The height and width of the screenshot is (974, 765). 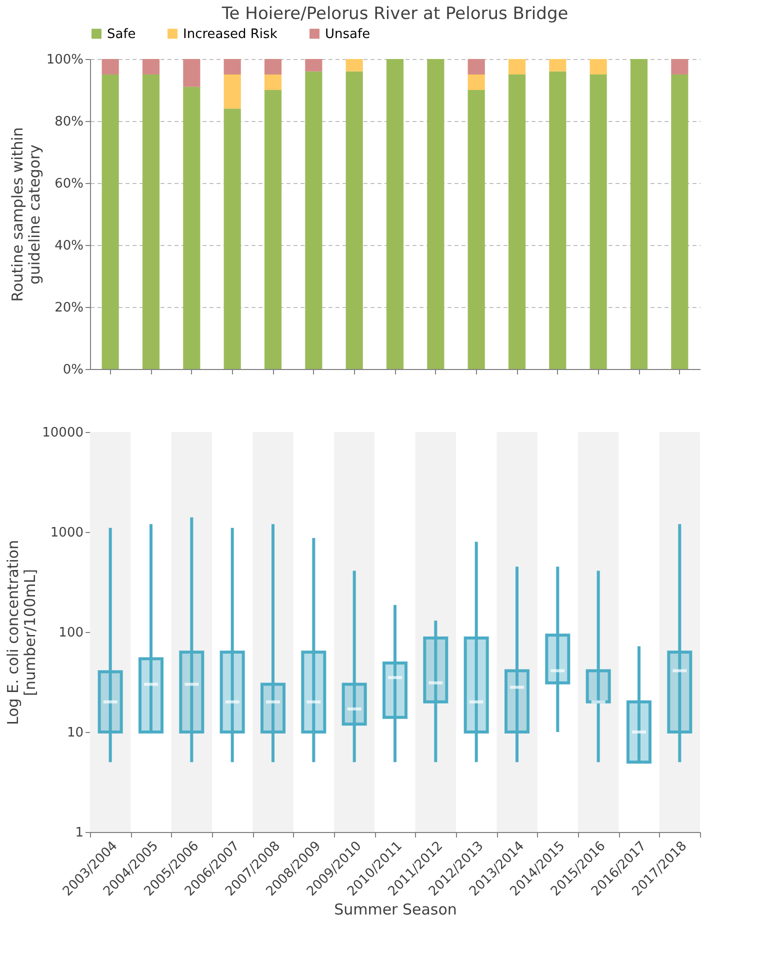 What do you see at coordinates (121, 34) in the screenshot?
I see `legend-label: Safe` at bounding box center [121, 34].